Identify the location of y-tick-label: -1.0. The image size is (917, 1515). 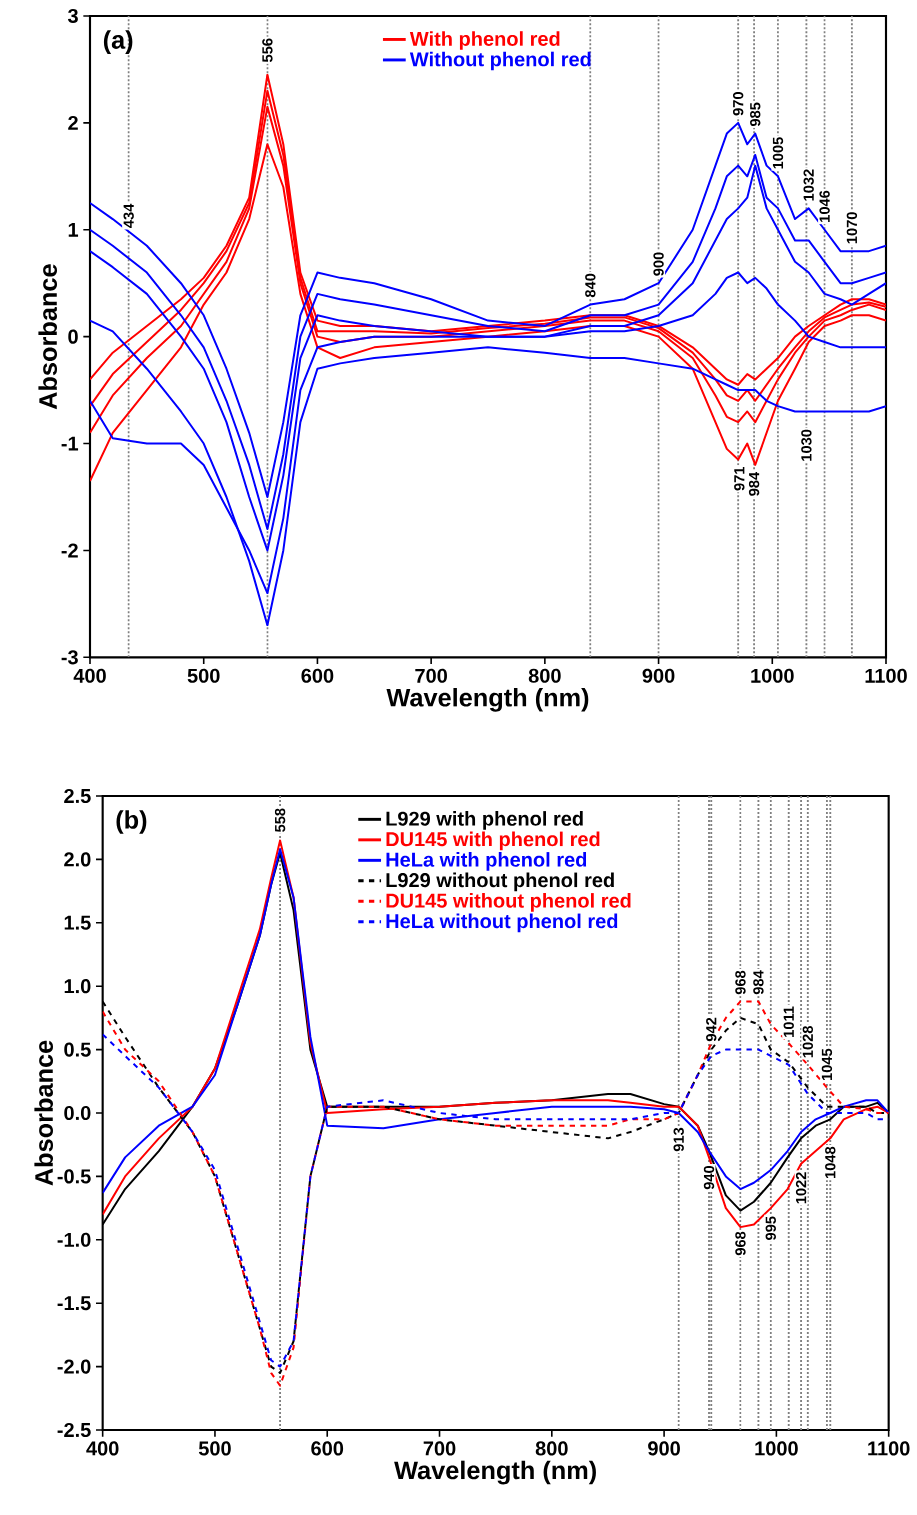
(74, 1239).